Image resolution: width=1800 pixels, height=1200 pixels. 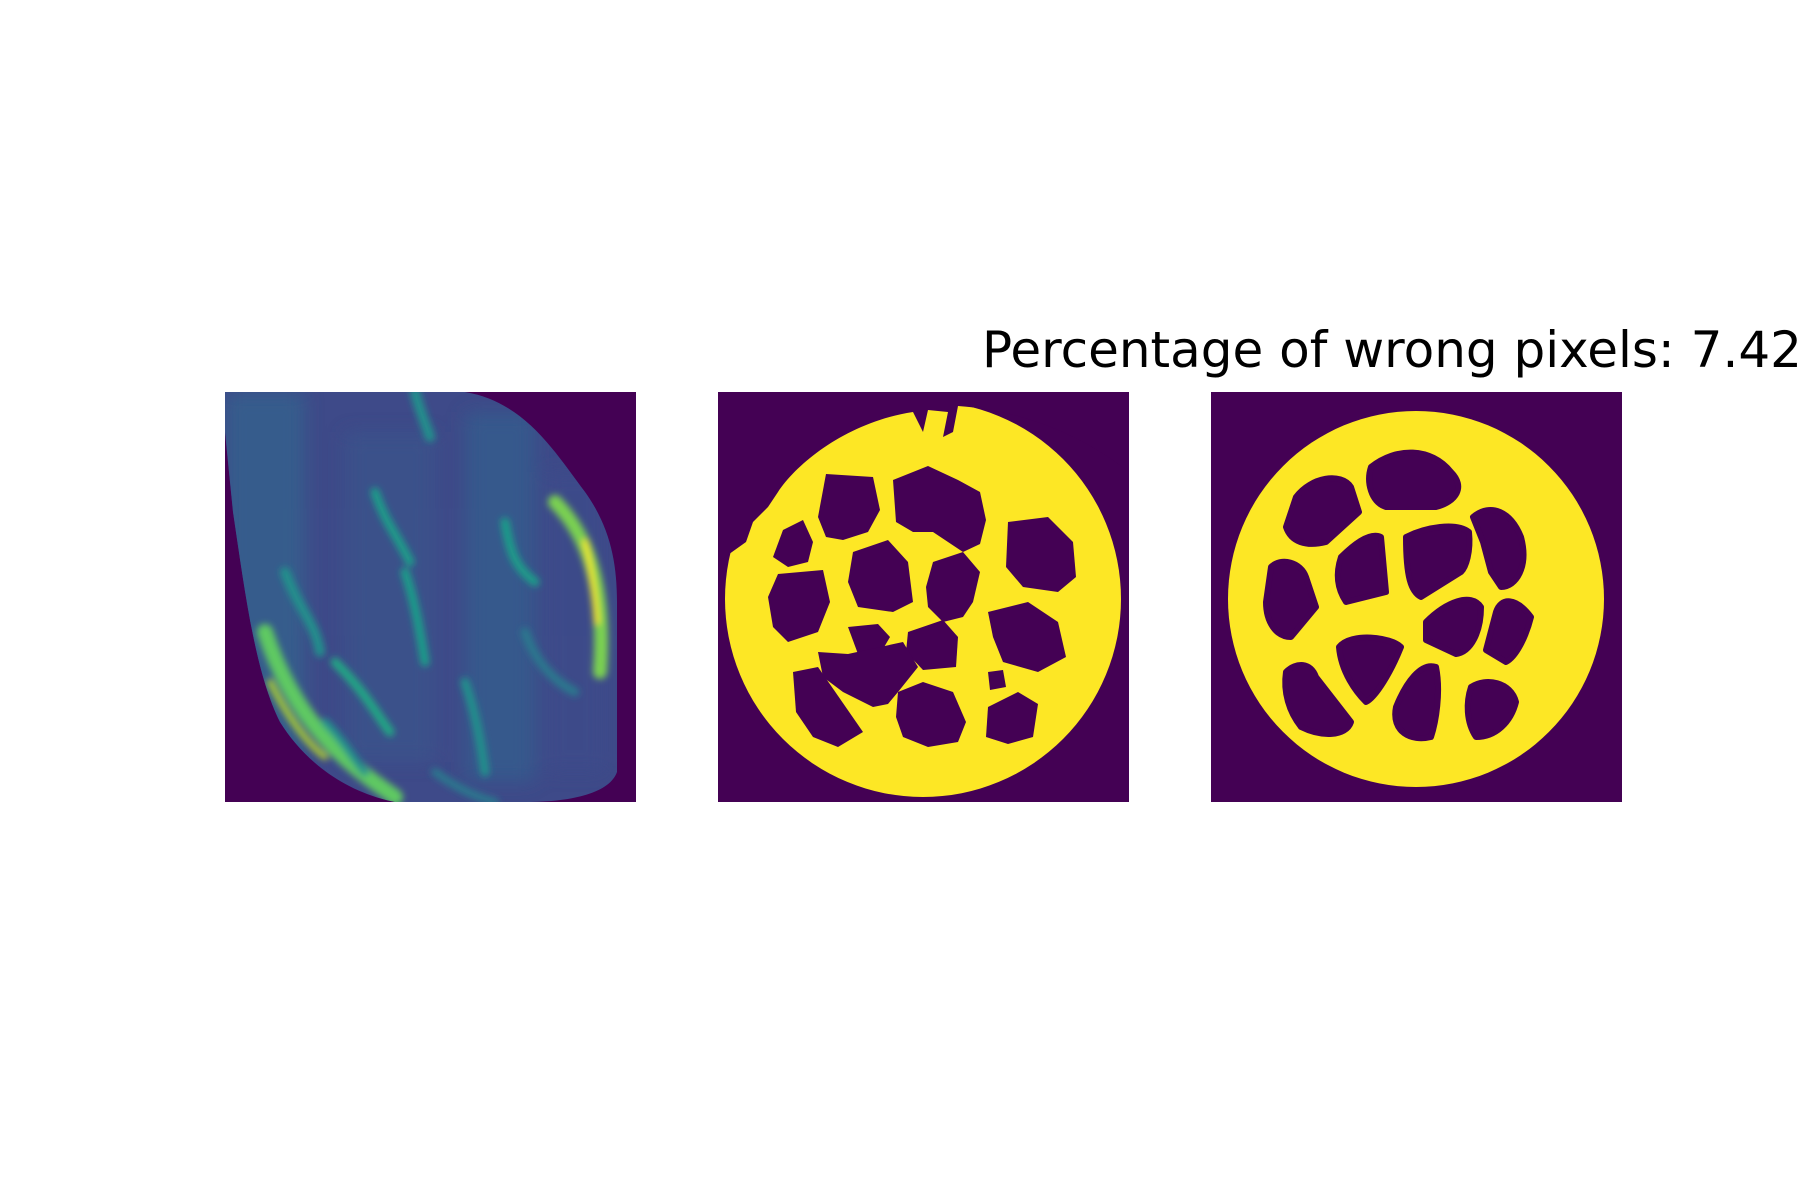 I want to click on prediction-image, so click(x=923, y=597).